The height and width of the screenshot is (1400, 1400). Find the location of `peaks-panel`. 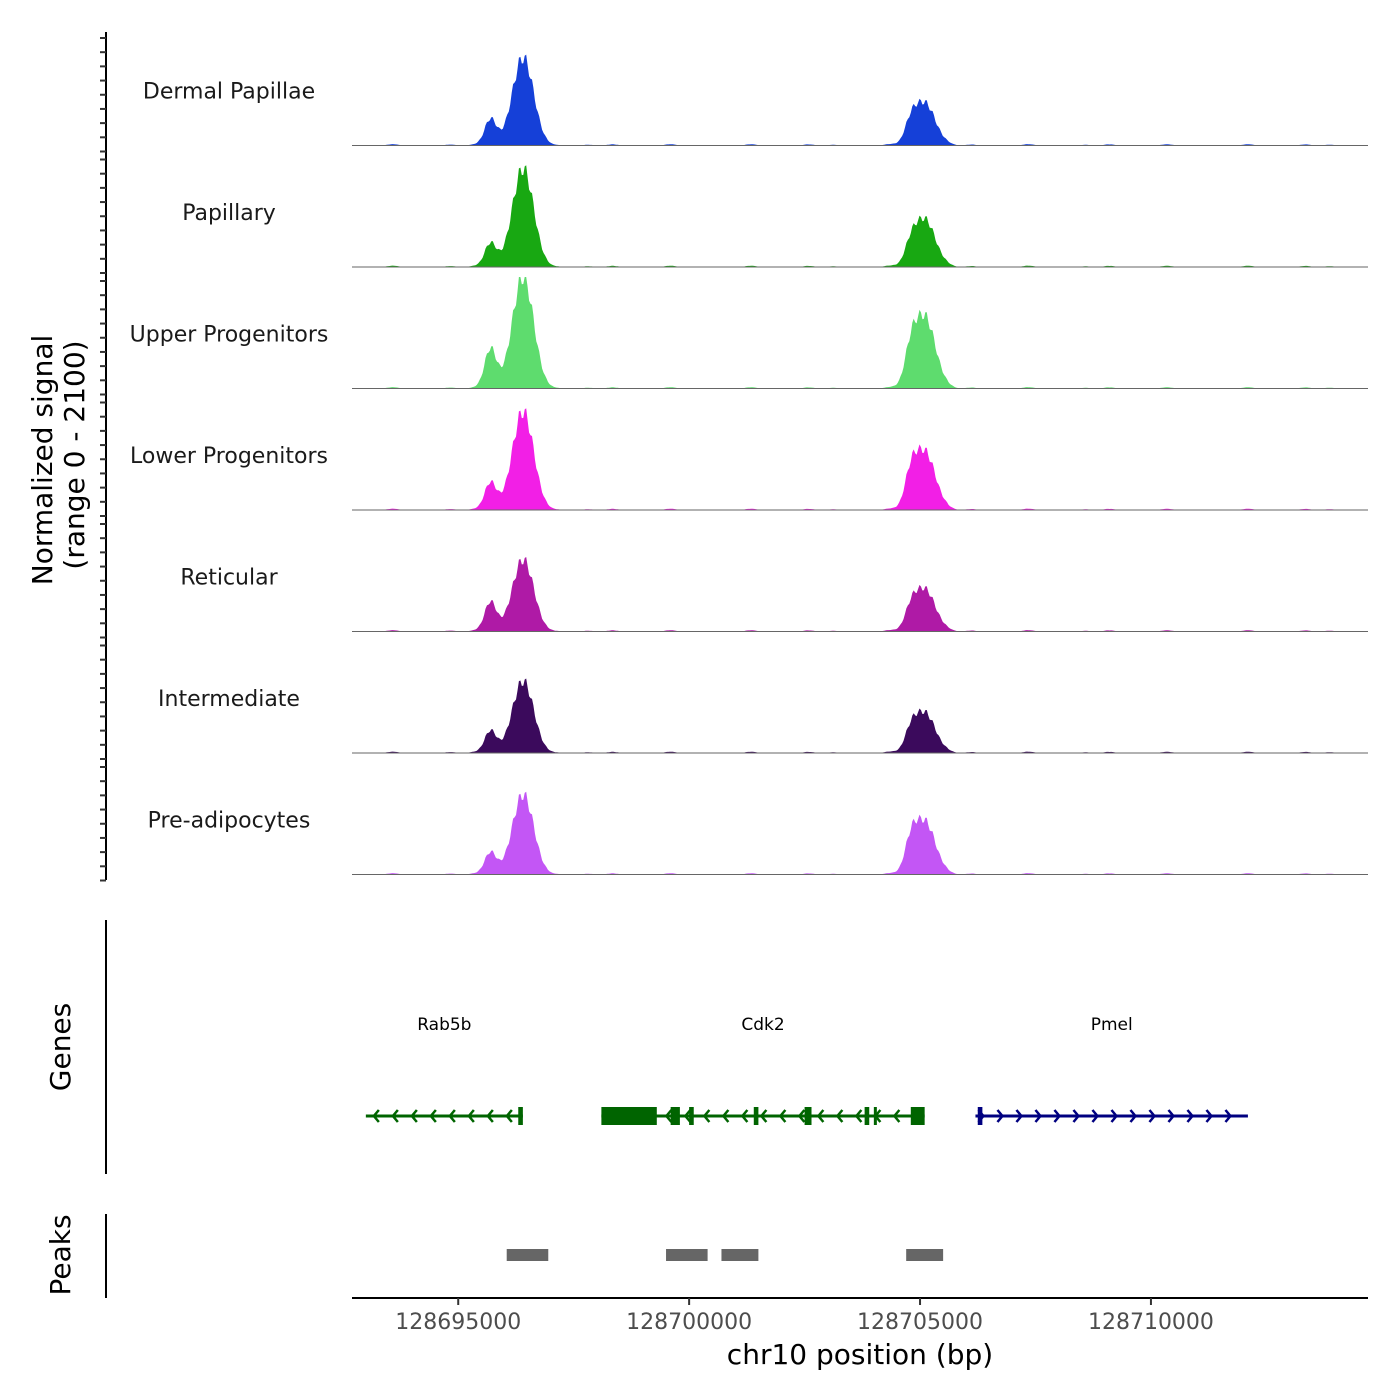

peaks-panel is located at coordinates (524, 1256).